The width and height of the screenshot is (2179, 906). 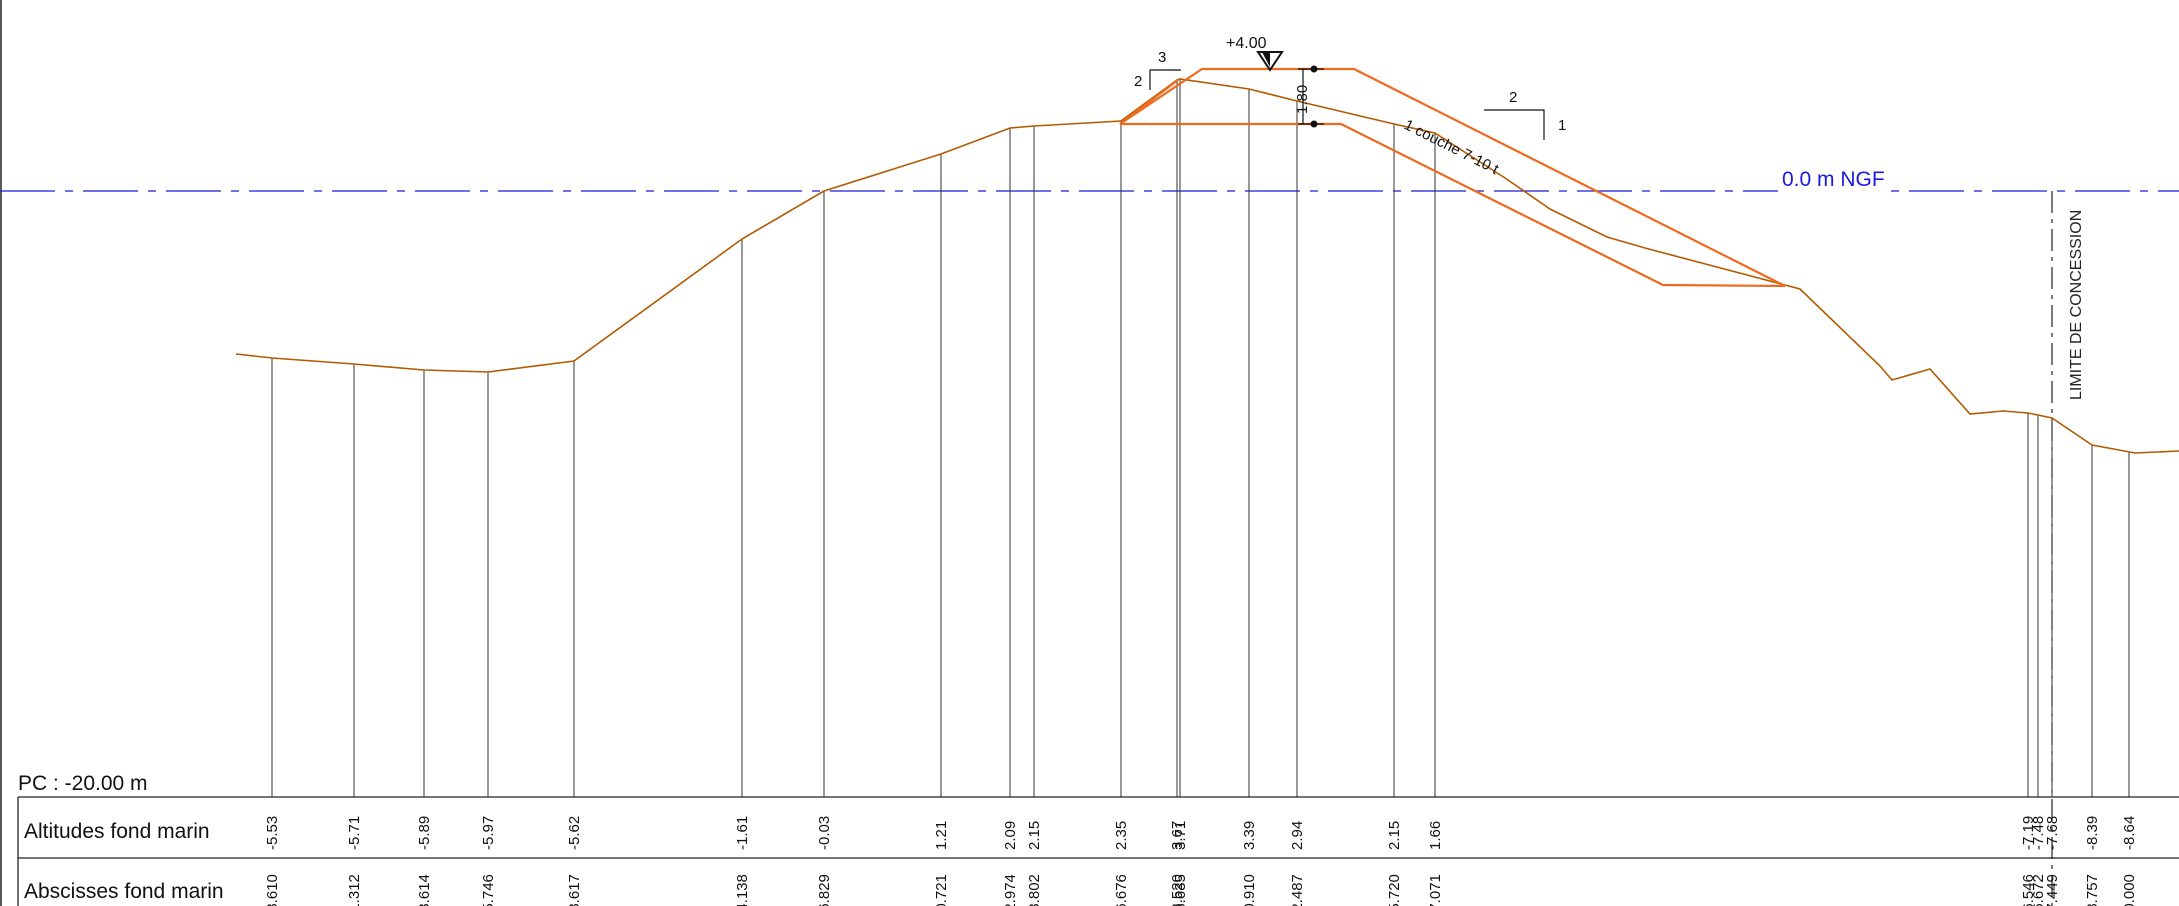 What do you see at coordinates (1010, 835) in the screenshot?
I see `altitude-value: 2.09` at bounding box center [1010, 835].